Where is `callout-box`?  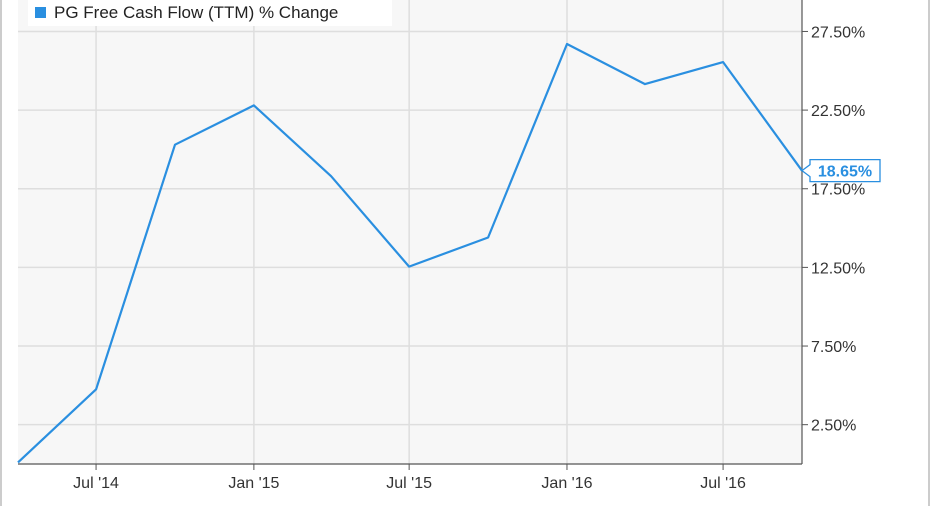
callout-box is located at coordinates (840, 171).